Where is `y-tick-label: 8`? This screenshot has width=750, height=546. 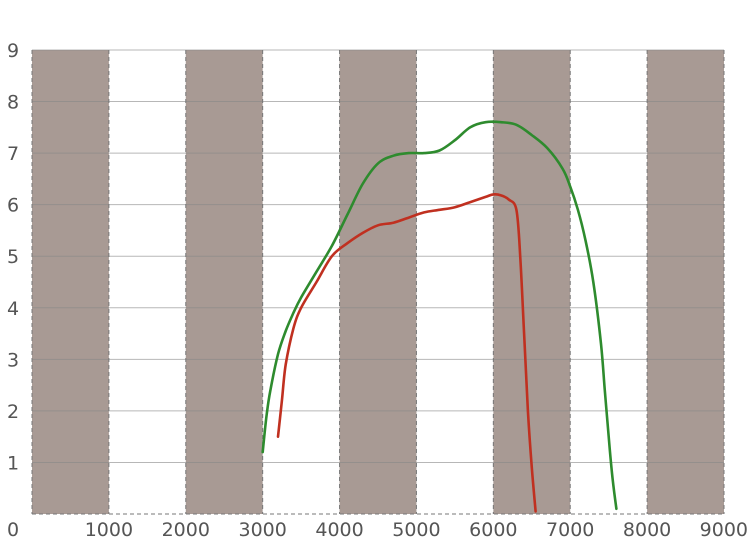
y-tick-label: 8 is located at coordinates (13, 103).